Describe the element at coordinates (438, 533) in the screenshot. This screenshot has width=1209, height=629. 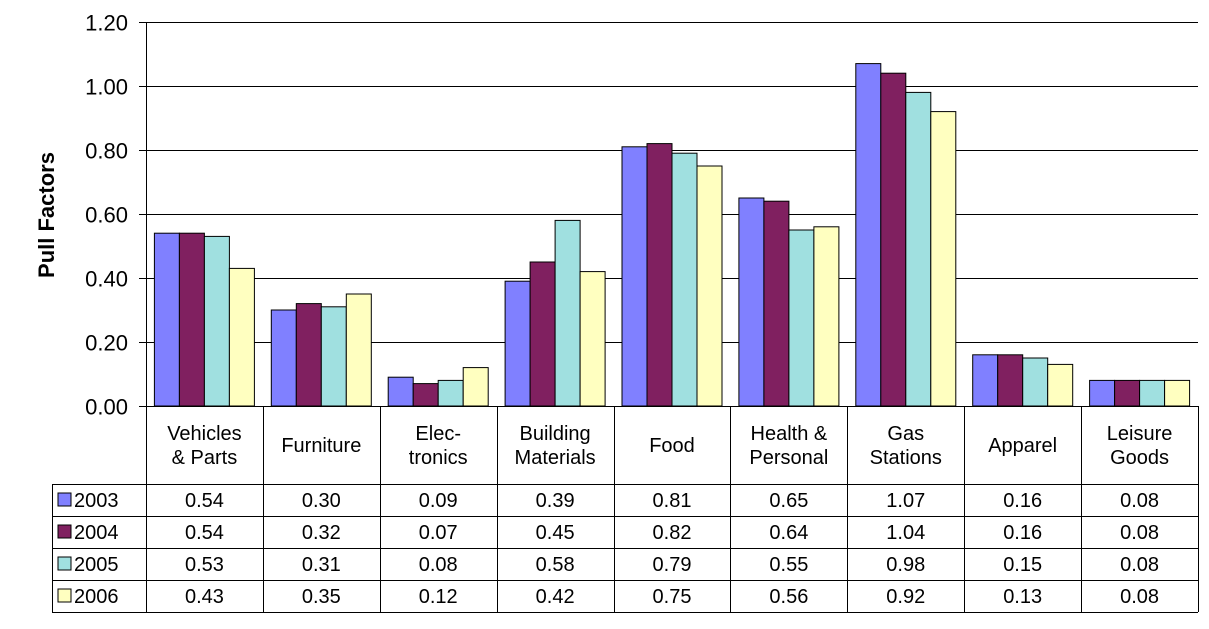
I see `table-cell: 0.07` at that location.